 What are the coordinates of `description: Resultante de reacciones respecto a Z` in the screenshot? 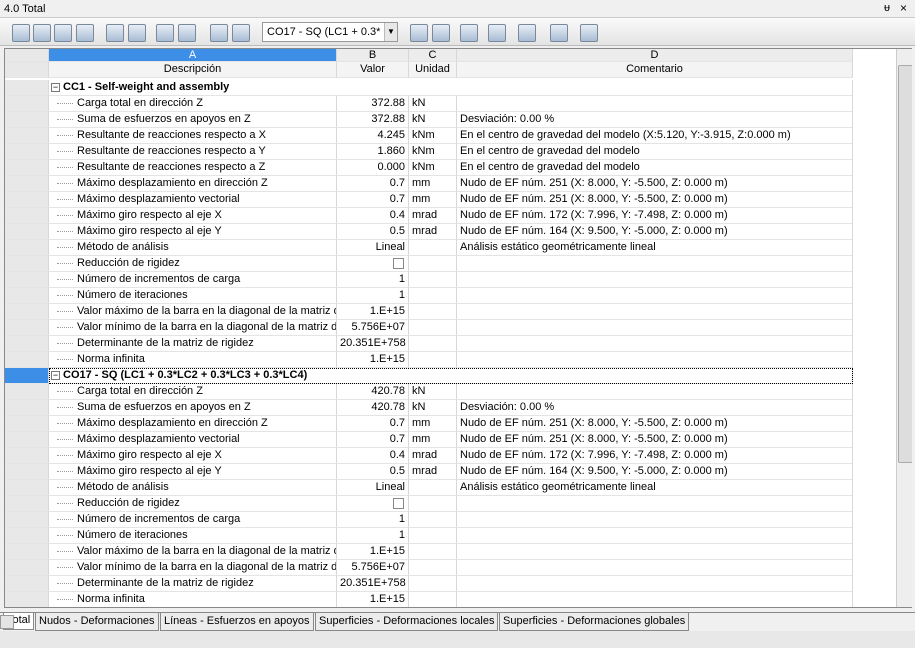 It's located at (171, 167).